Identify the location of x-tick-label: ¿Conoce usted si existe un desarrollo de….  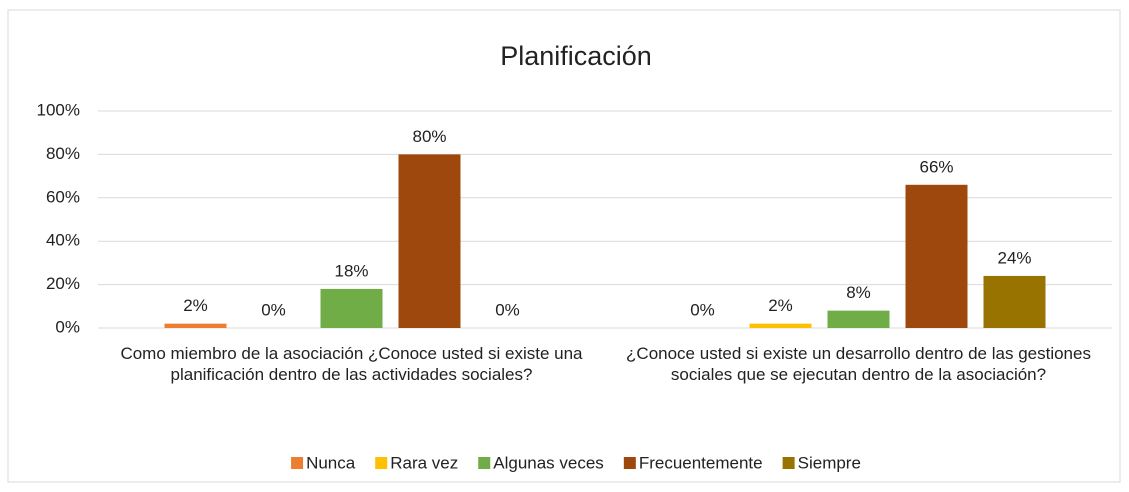
(858, 364).